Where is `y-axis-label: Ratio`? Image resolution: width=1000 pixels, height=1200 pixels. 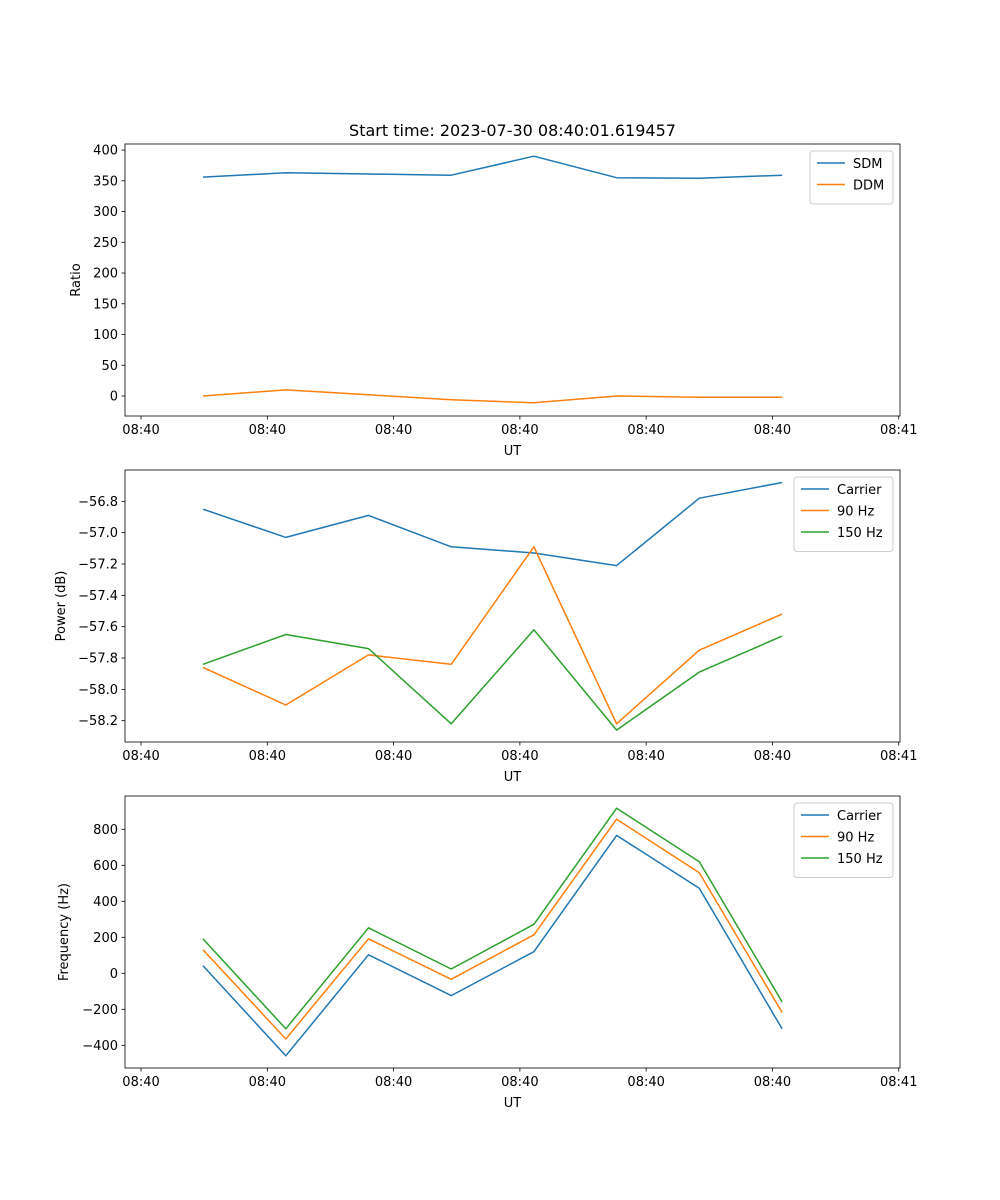
y-axis-label: Ratio is located at coordinates (76, 279).